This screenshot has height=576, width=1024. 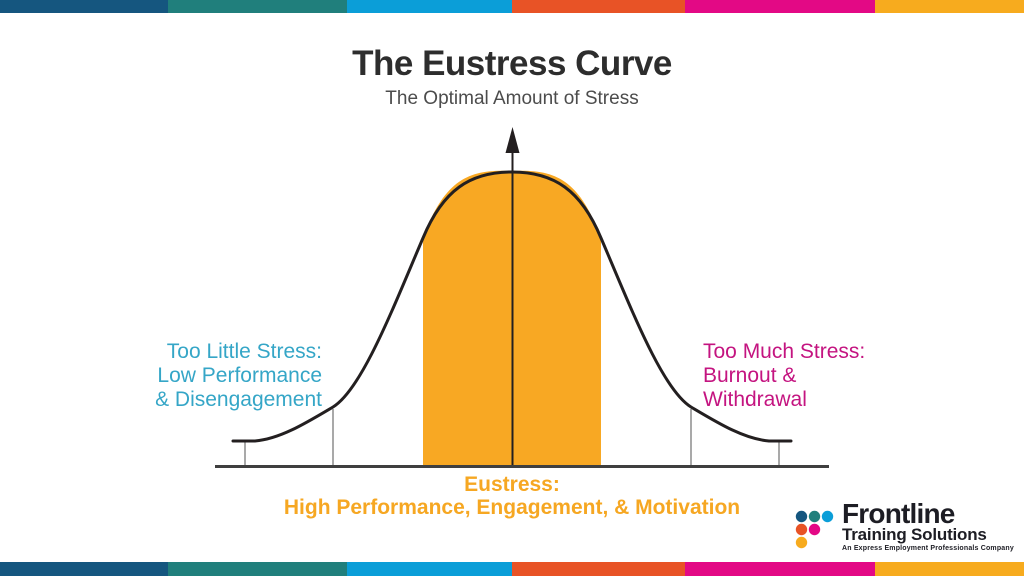 What do you see at coordinates (853, 376) in the screenshot?
I see `too-much-stress-label: Too Much Stress: Burnout & Withdrawal` at bounding box center [853, 376].